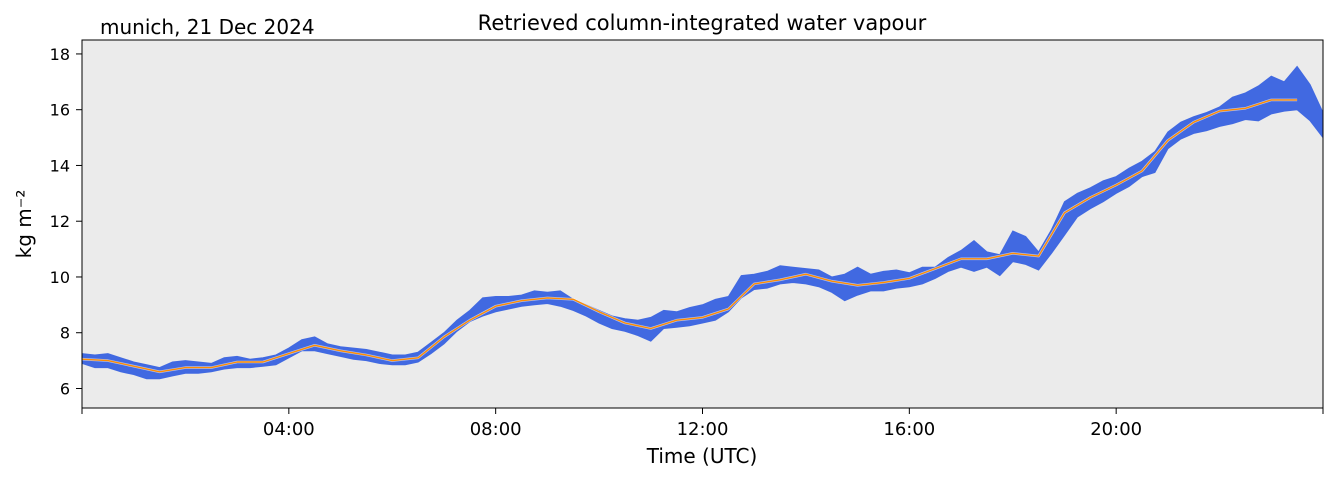 The height and width of the screenshot is (478, 1334). Describe the element at coordinates (60, 54) in the screenshot. I see `y-tick-label: 18` at that location.